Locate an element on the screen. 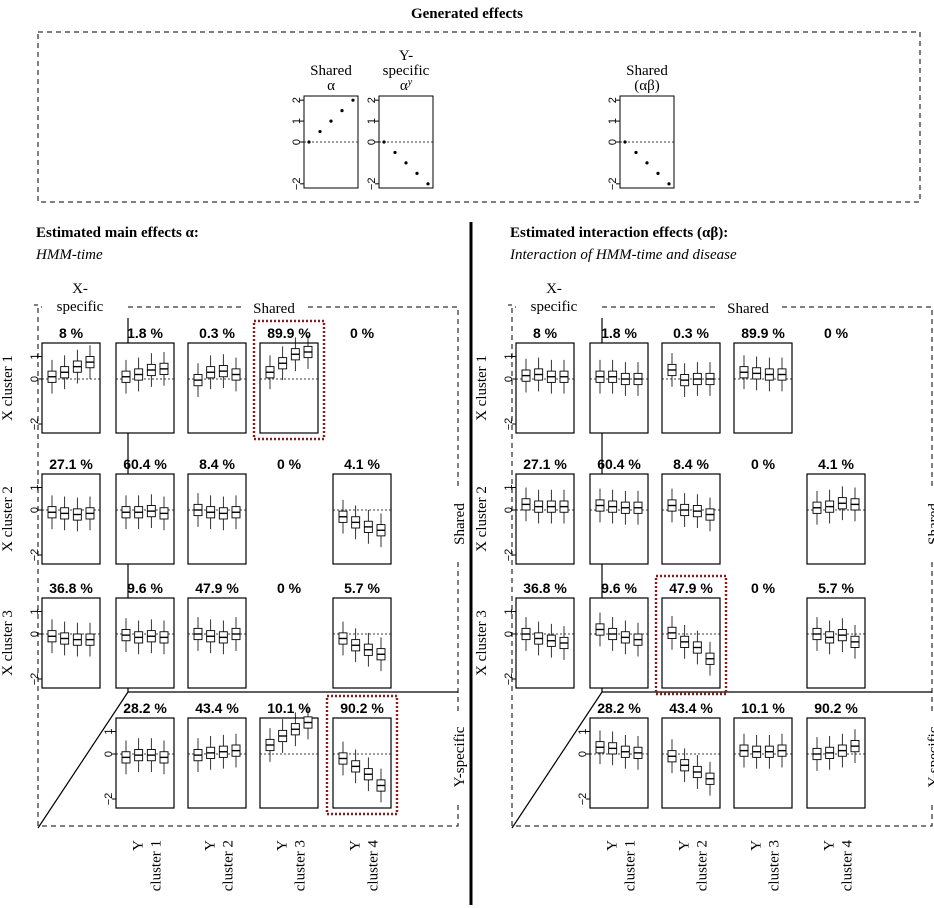 The image size is (934, 908). percentage-label: 28.2 % is located at coordinates (619, 708).